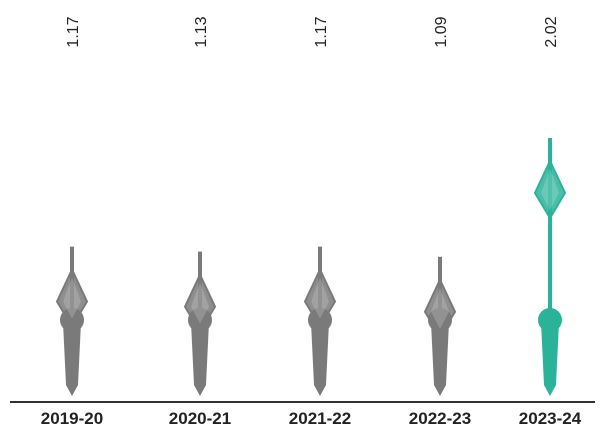  What do you see at coordinates (320, 418) in the screenshot?
I see `x-tick-label: 2021-22` at bounding box center [320, 418].